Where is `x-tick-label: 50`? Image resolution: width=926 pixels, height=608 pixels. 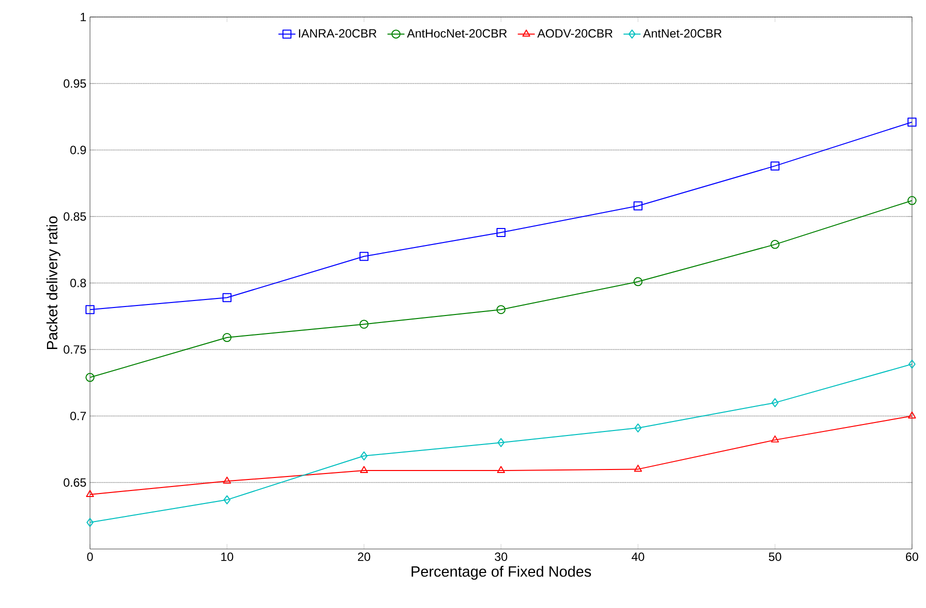
x-tick-label: 50 is located at coordinates (775, 556).